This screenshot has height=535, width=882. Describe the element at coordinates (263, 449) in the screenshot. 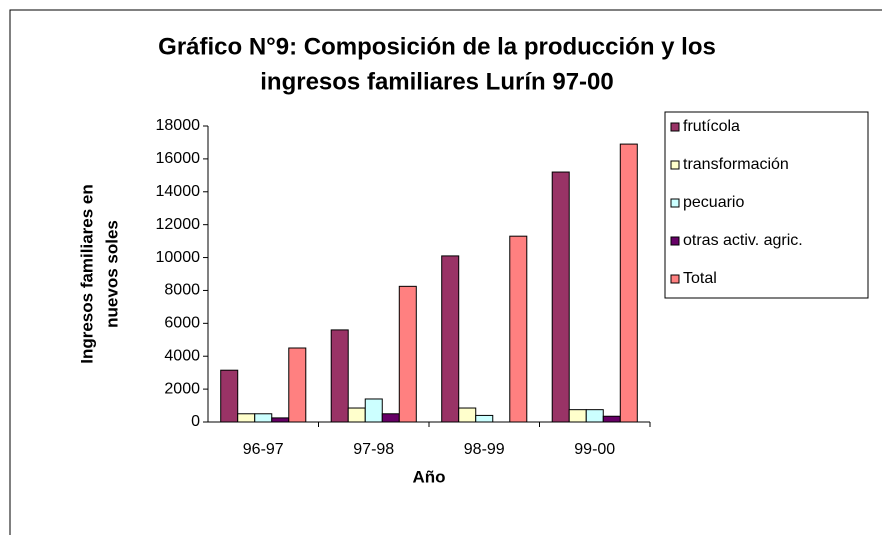

I see `x-tick-label: 96-97` at that location.